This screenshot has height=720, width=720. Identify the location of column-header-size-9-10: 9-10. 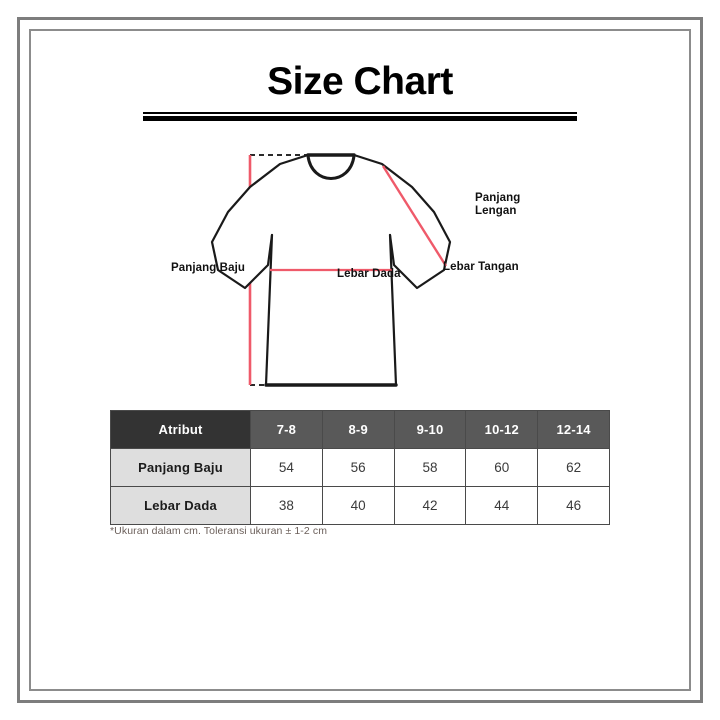
(430, 429).